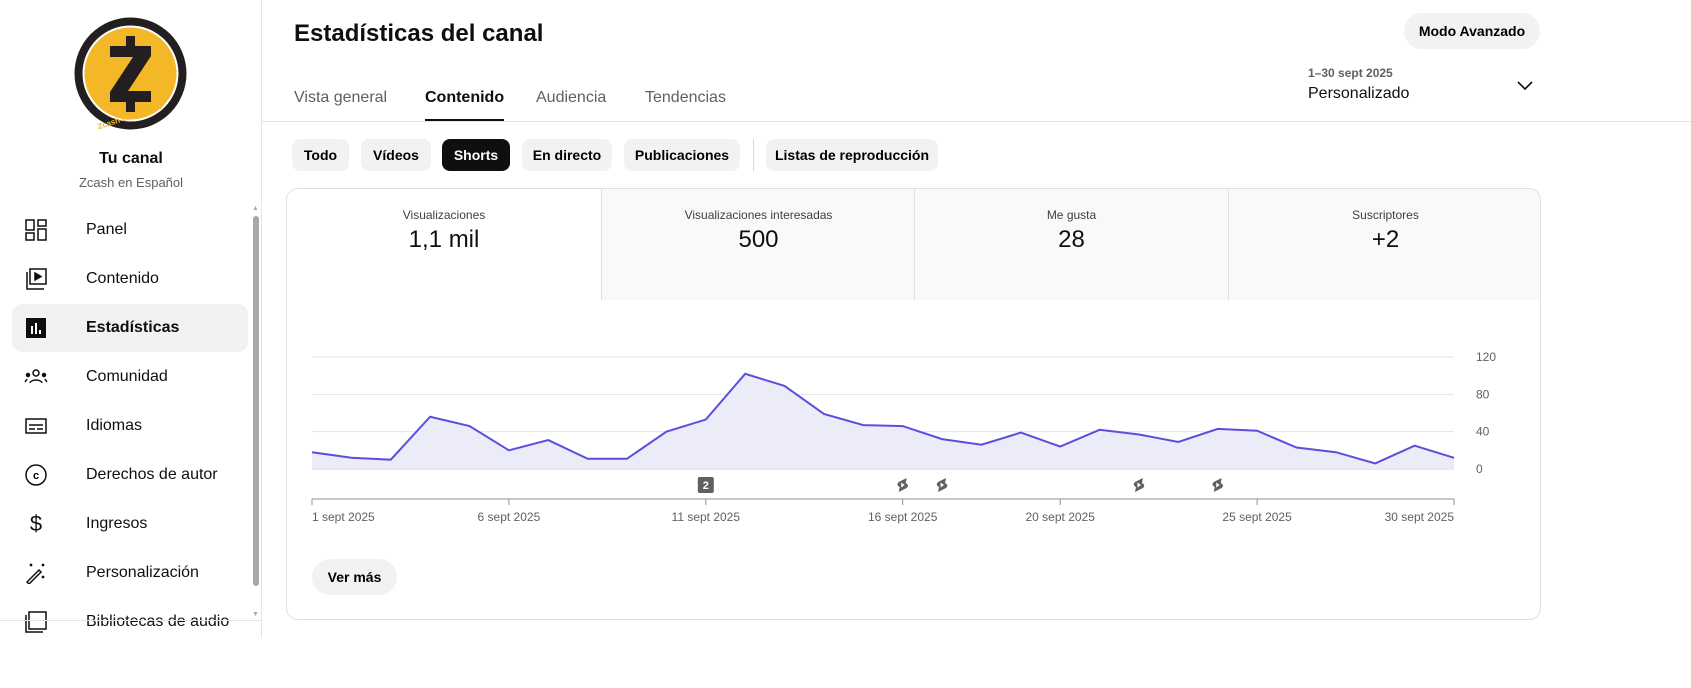  I want to click on sidebar-item-languages: Idiomas, so click(130, 426).